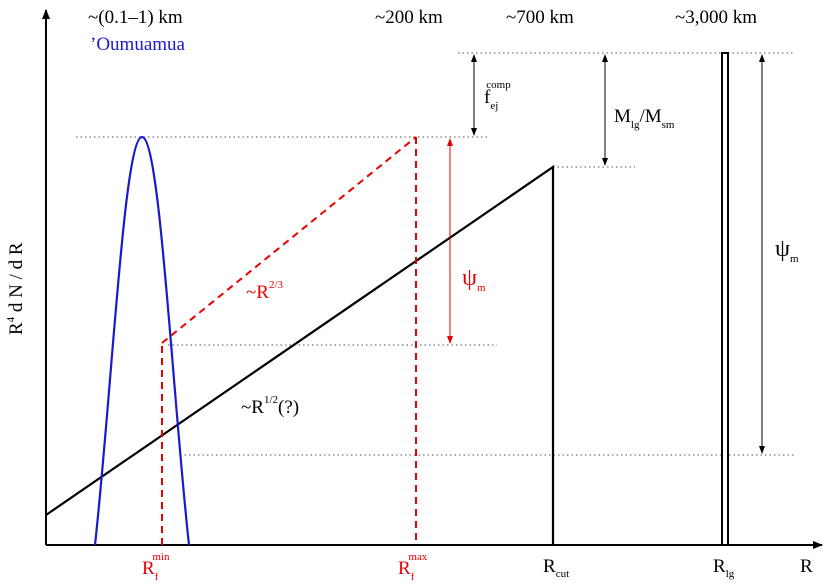  Describe the element at coordinates (487, 97) in the screenshot. I see `f-ej-comp-base: f` at that location.